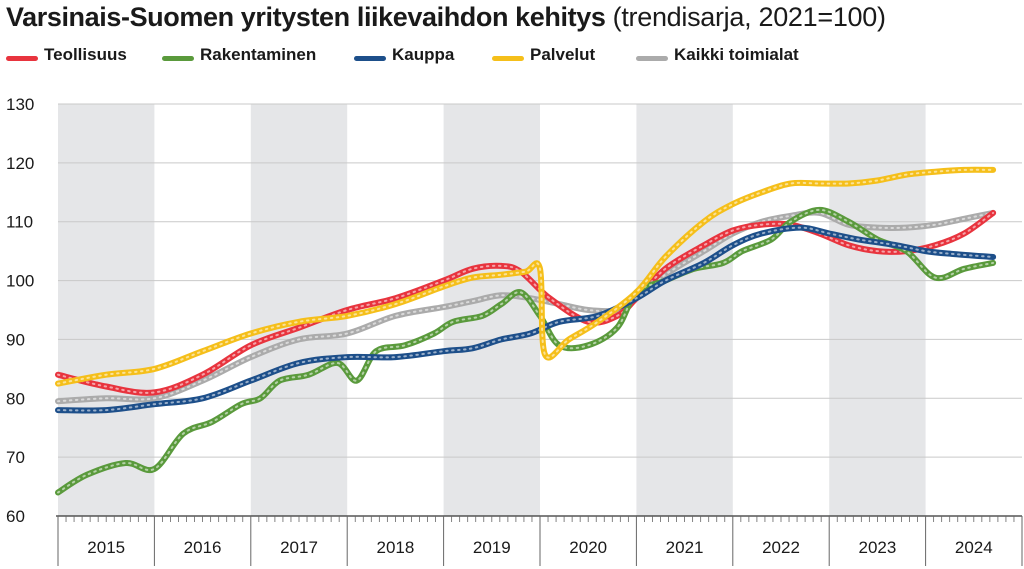 The height and width of the screenshot is (569, 1024). I want to click on x-tick-label-2024: 2024, so click(974, 547).